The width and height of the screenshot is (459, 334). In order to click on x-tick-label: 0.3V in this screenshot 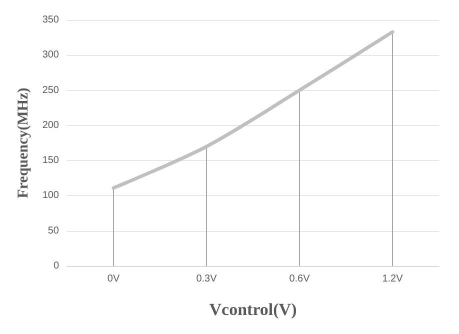, I will do `click(207, 279)`.